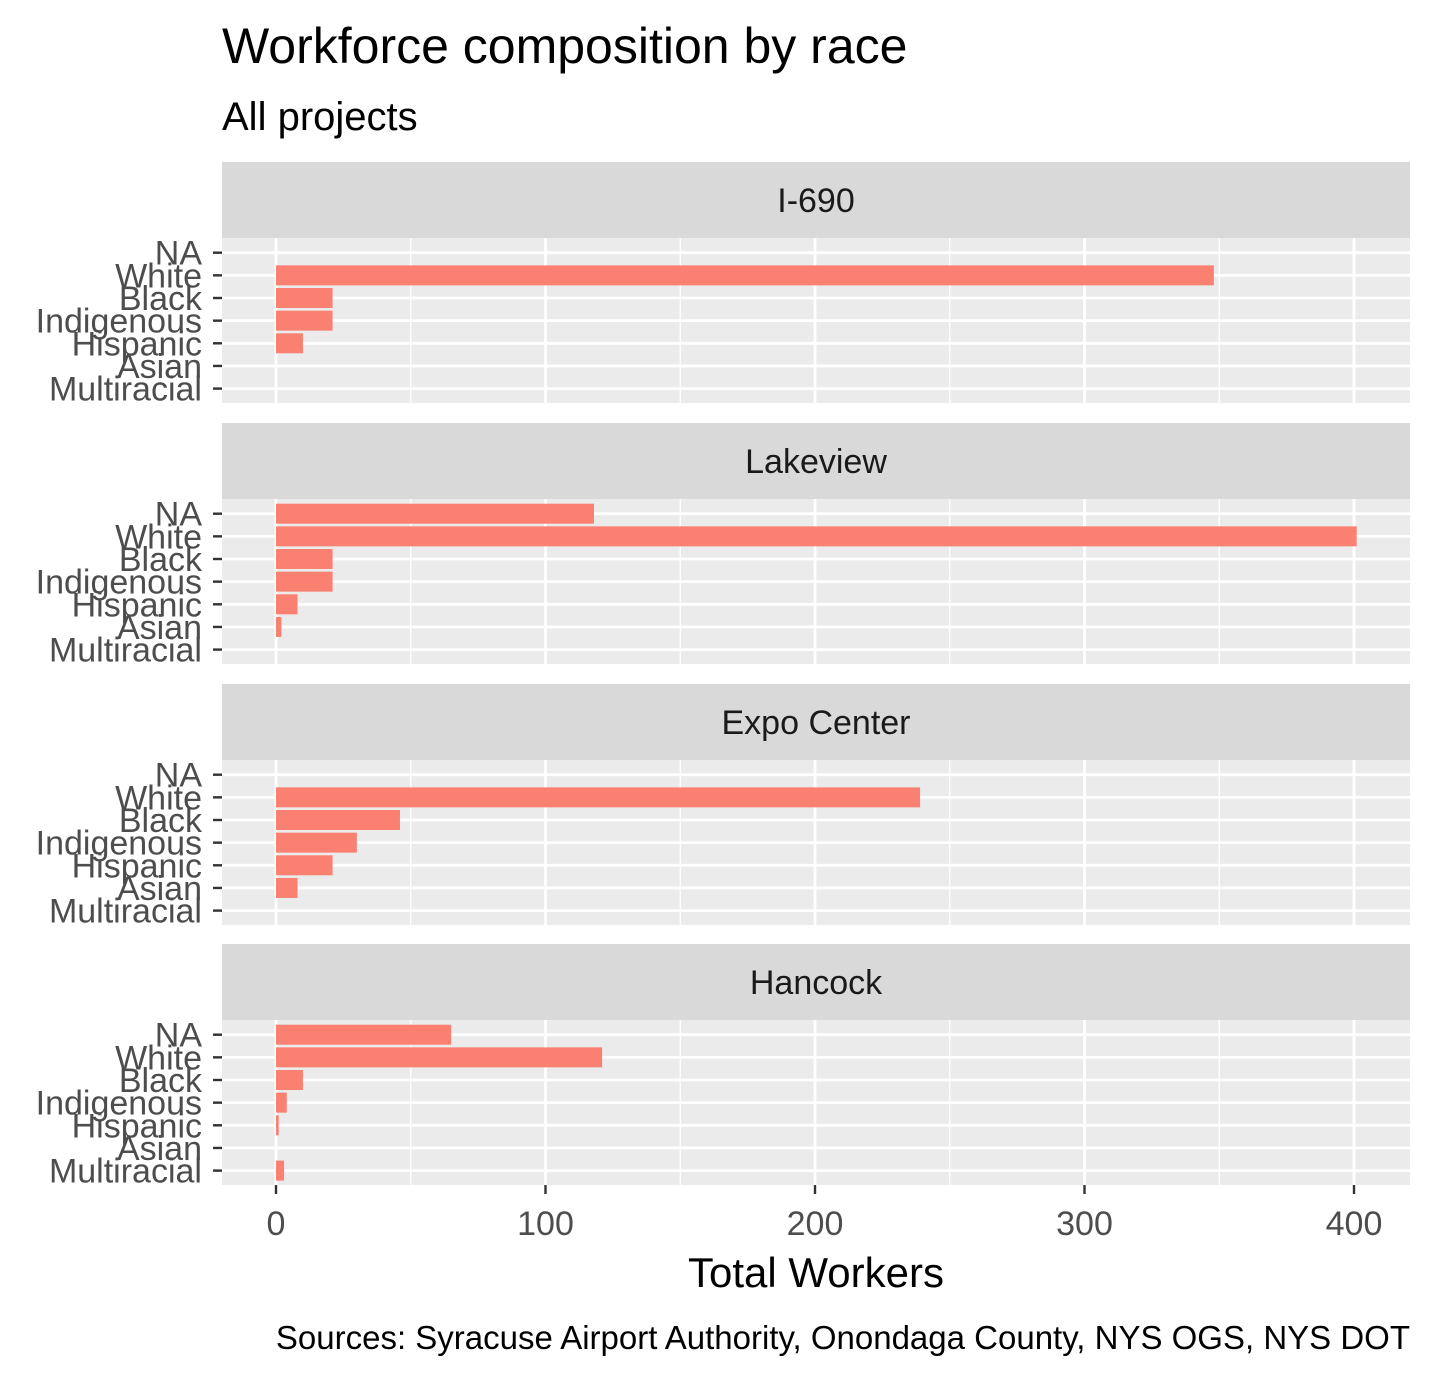 This screenshot has width=1434, height=1381. What do you see at coordinates (280, 1170) in the screenshot?
I see `bar-multiracial` at bounding box center [280, 1170].